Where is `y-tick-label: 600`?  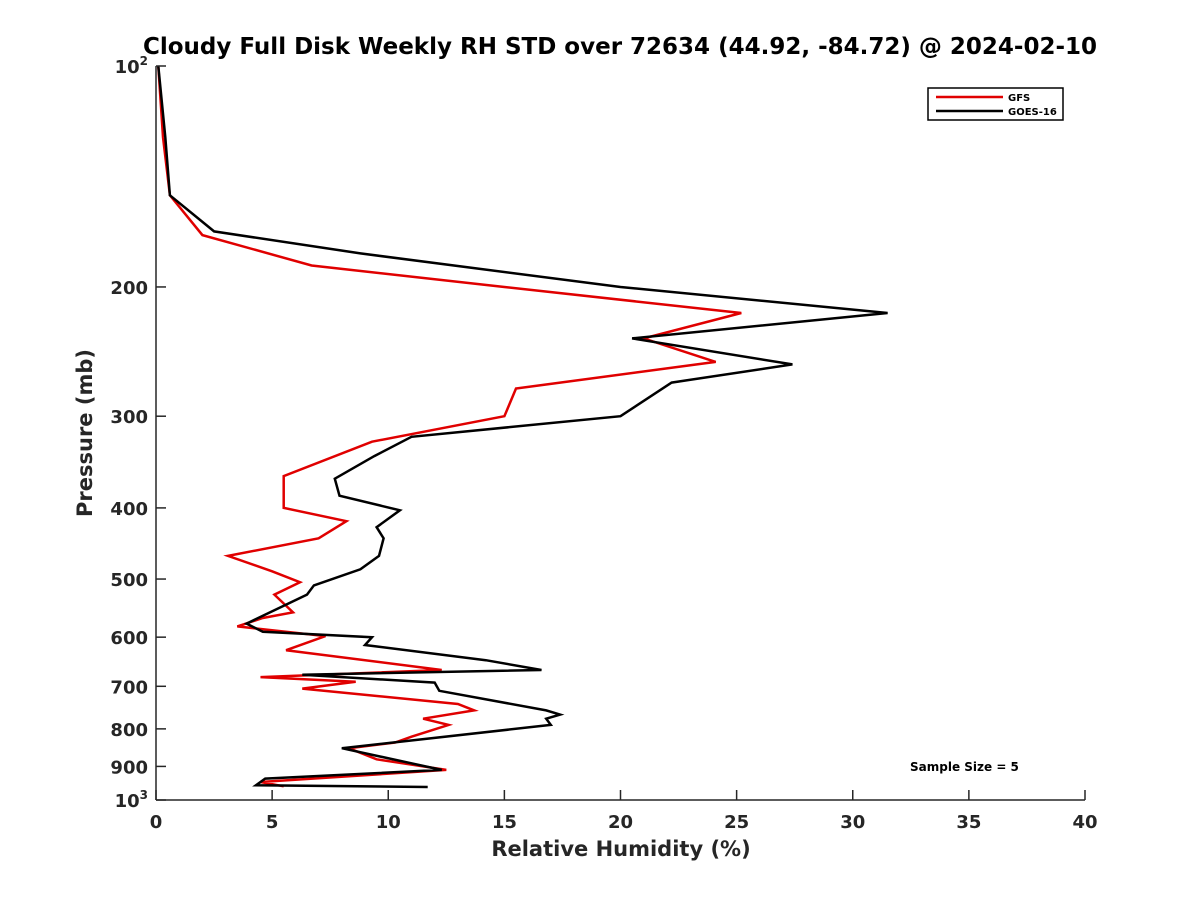 y-tick-label: 600 is located at coordinates (129, 638).